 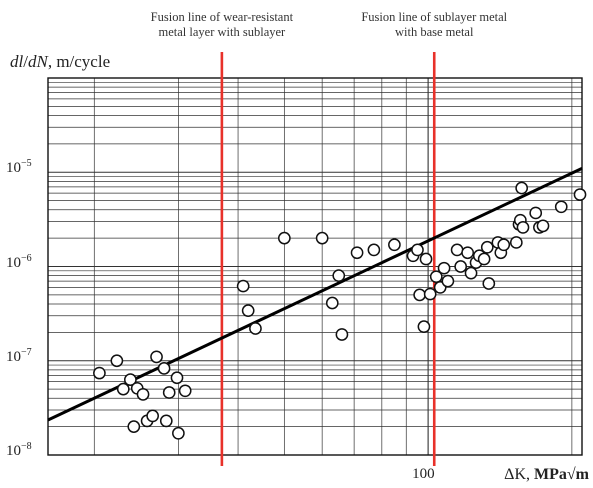 What do you see at coordinates (19, 261) in the screenshot?
I see `y-tick-label: 10⁻⁶` at bounding box center [19, 261].